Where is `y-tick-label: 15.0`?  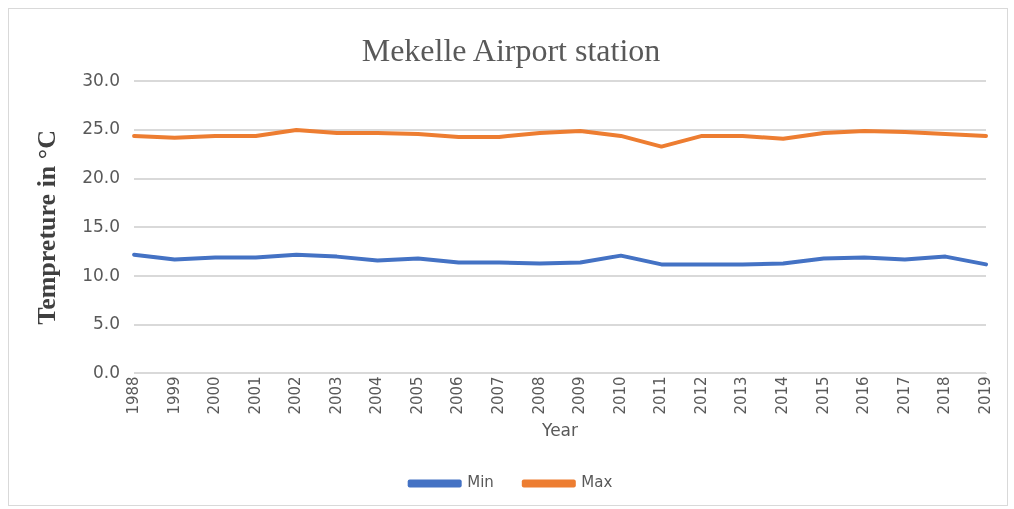 y-tick-label: 15.0 is located at coordinates (101, 225).